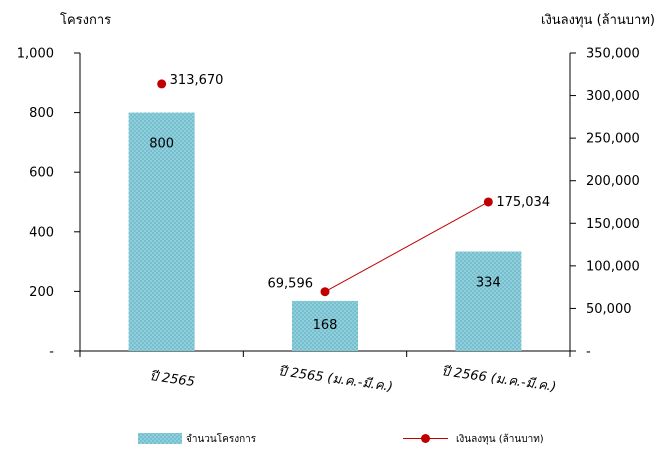  Describe the element at coordinates (613, 181) in the screenshot. I see `y-right-tick-label: 200,000` at that location.